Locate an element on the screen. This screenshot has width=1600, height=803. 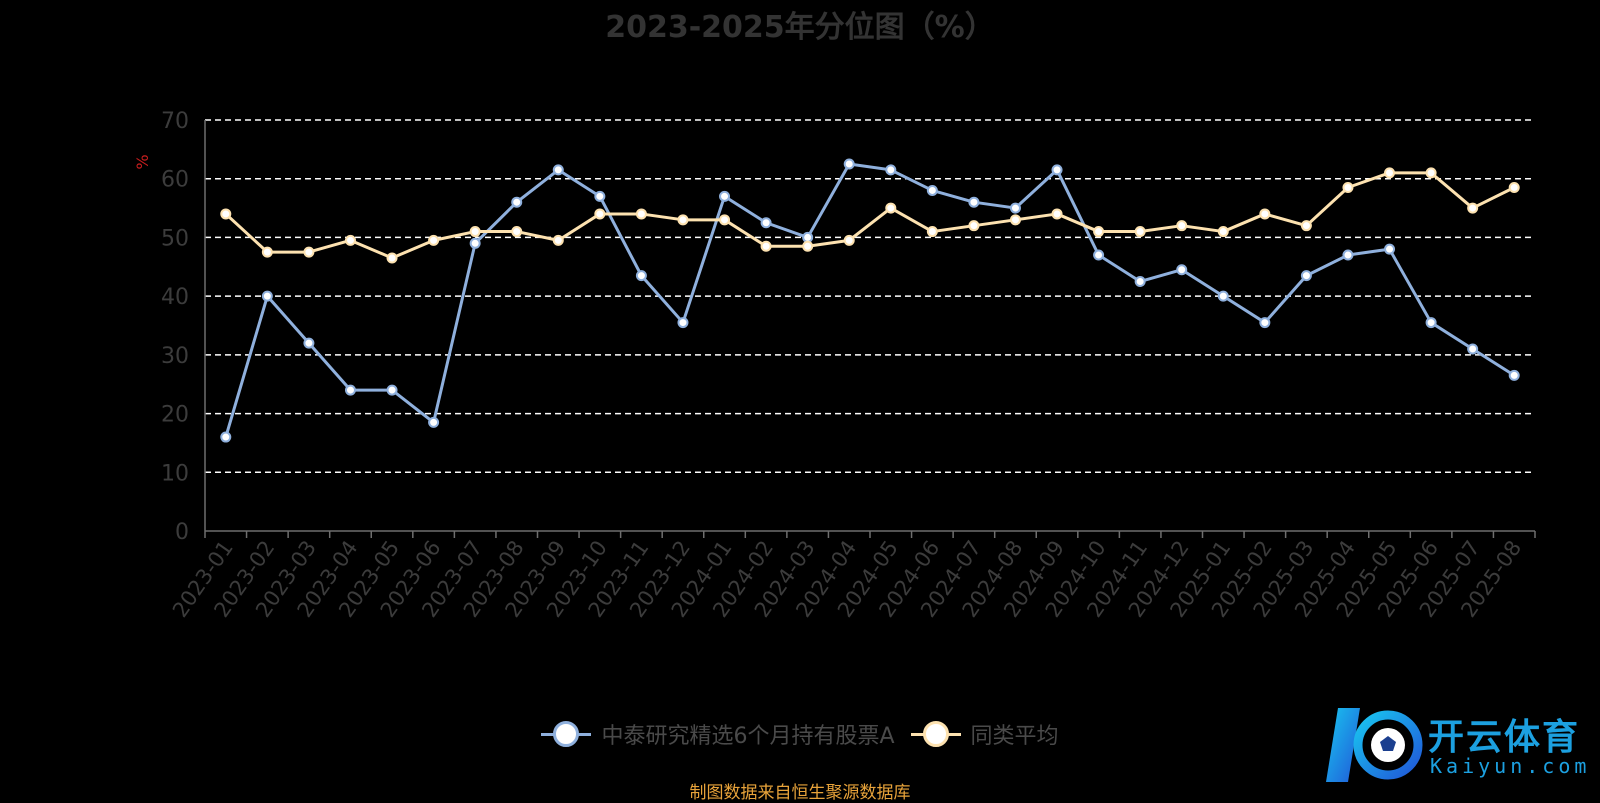
y-axis-label: % is located at coordinates (142, 161).